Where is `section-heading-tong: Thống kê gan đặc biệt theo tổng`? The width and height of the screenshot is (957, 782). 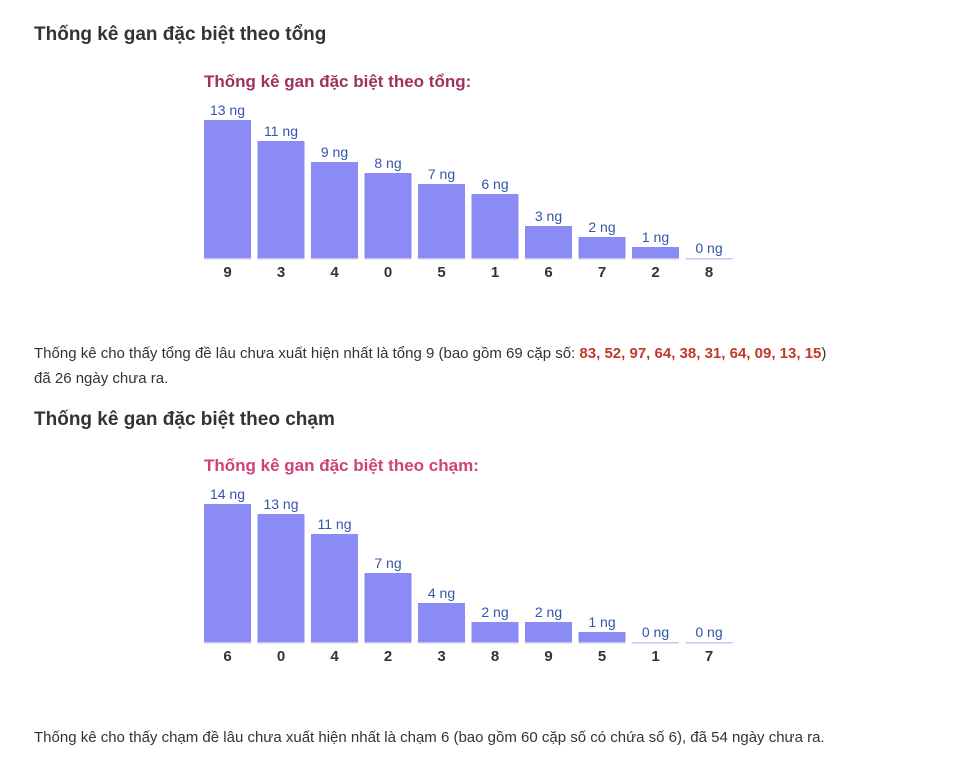
section-heading-tong: Thống kê gan đặc biệt theo tổng is located at coordinates (180, 34).